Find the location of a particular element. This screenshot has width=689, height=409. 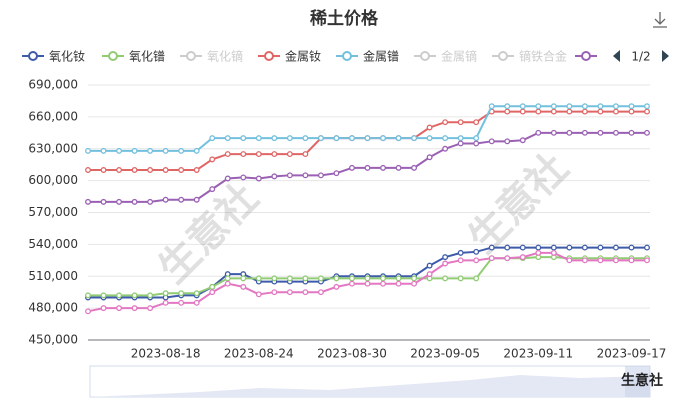

y-tick-label: 540,000 is located at coordinates (53, 244).